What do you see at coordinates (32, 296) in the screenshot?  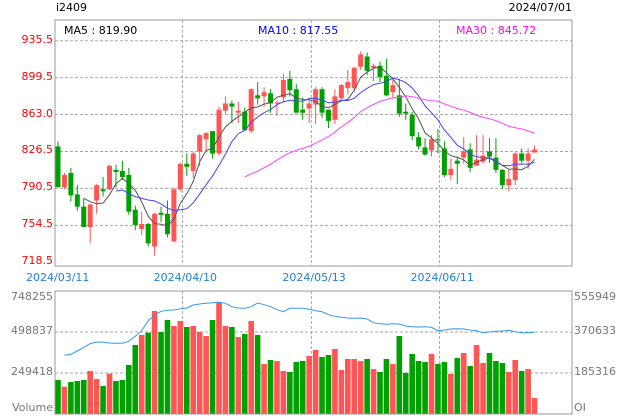 I see `volume-tick-label: 748255` at bounding box center [32, 296].